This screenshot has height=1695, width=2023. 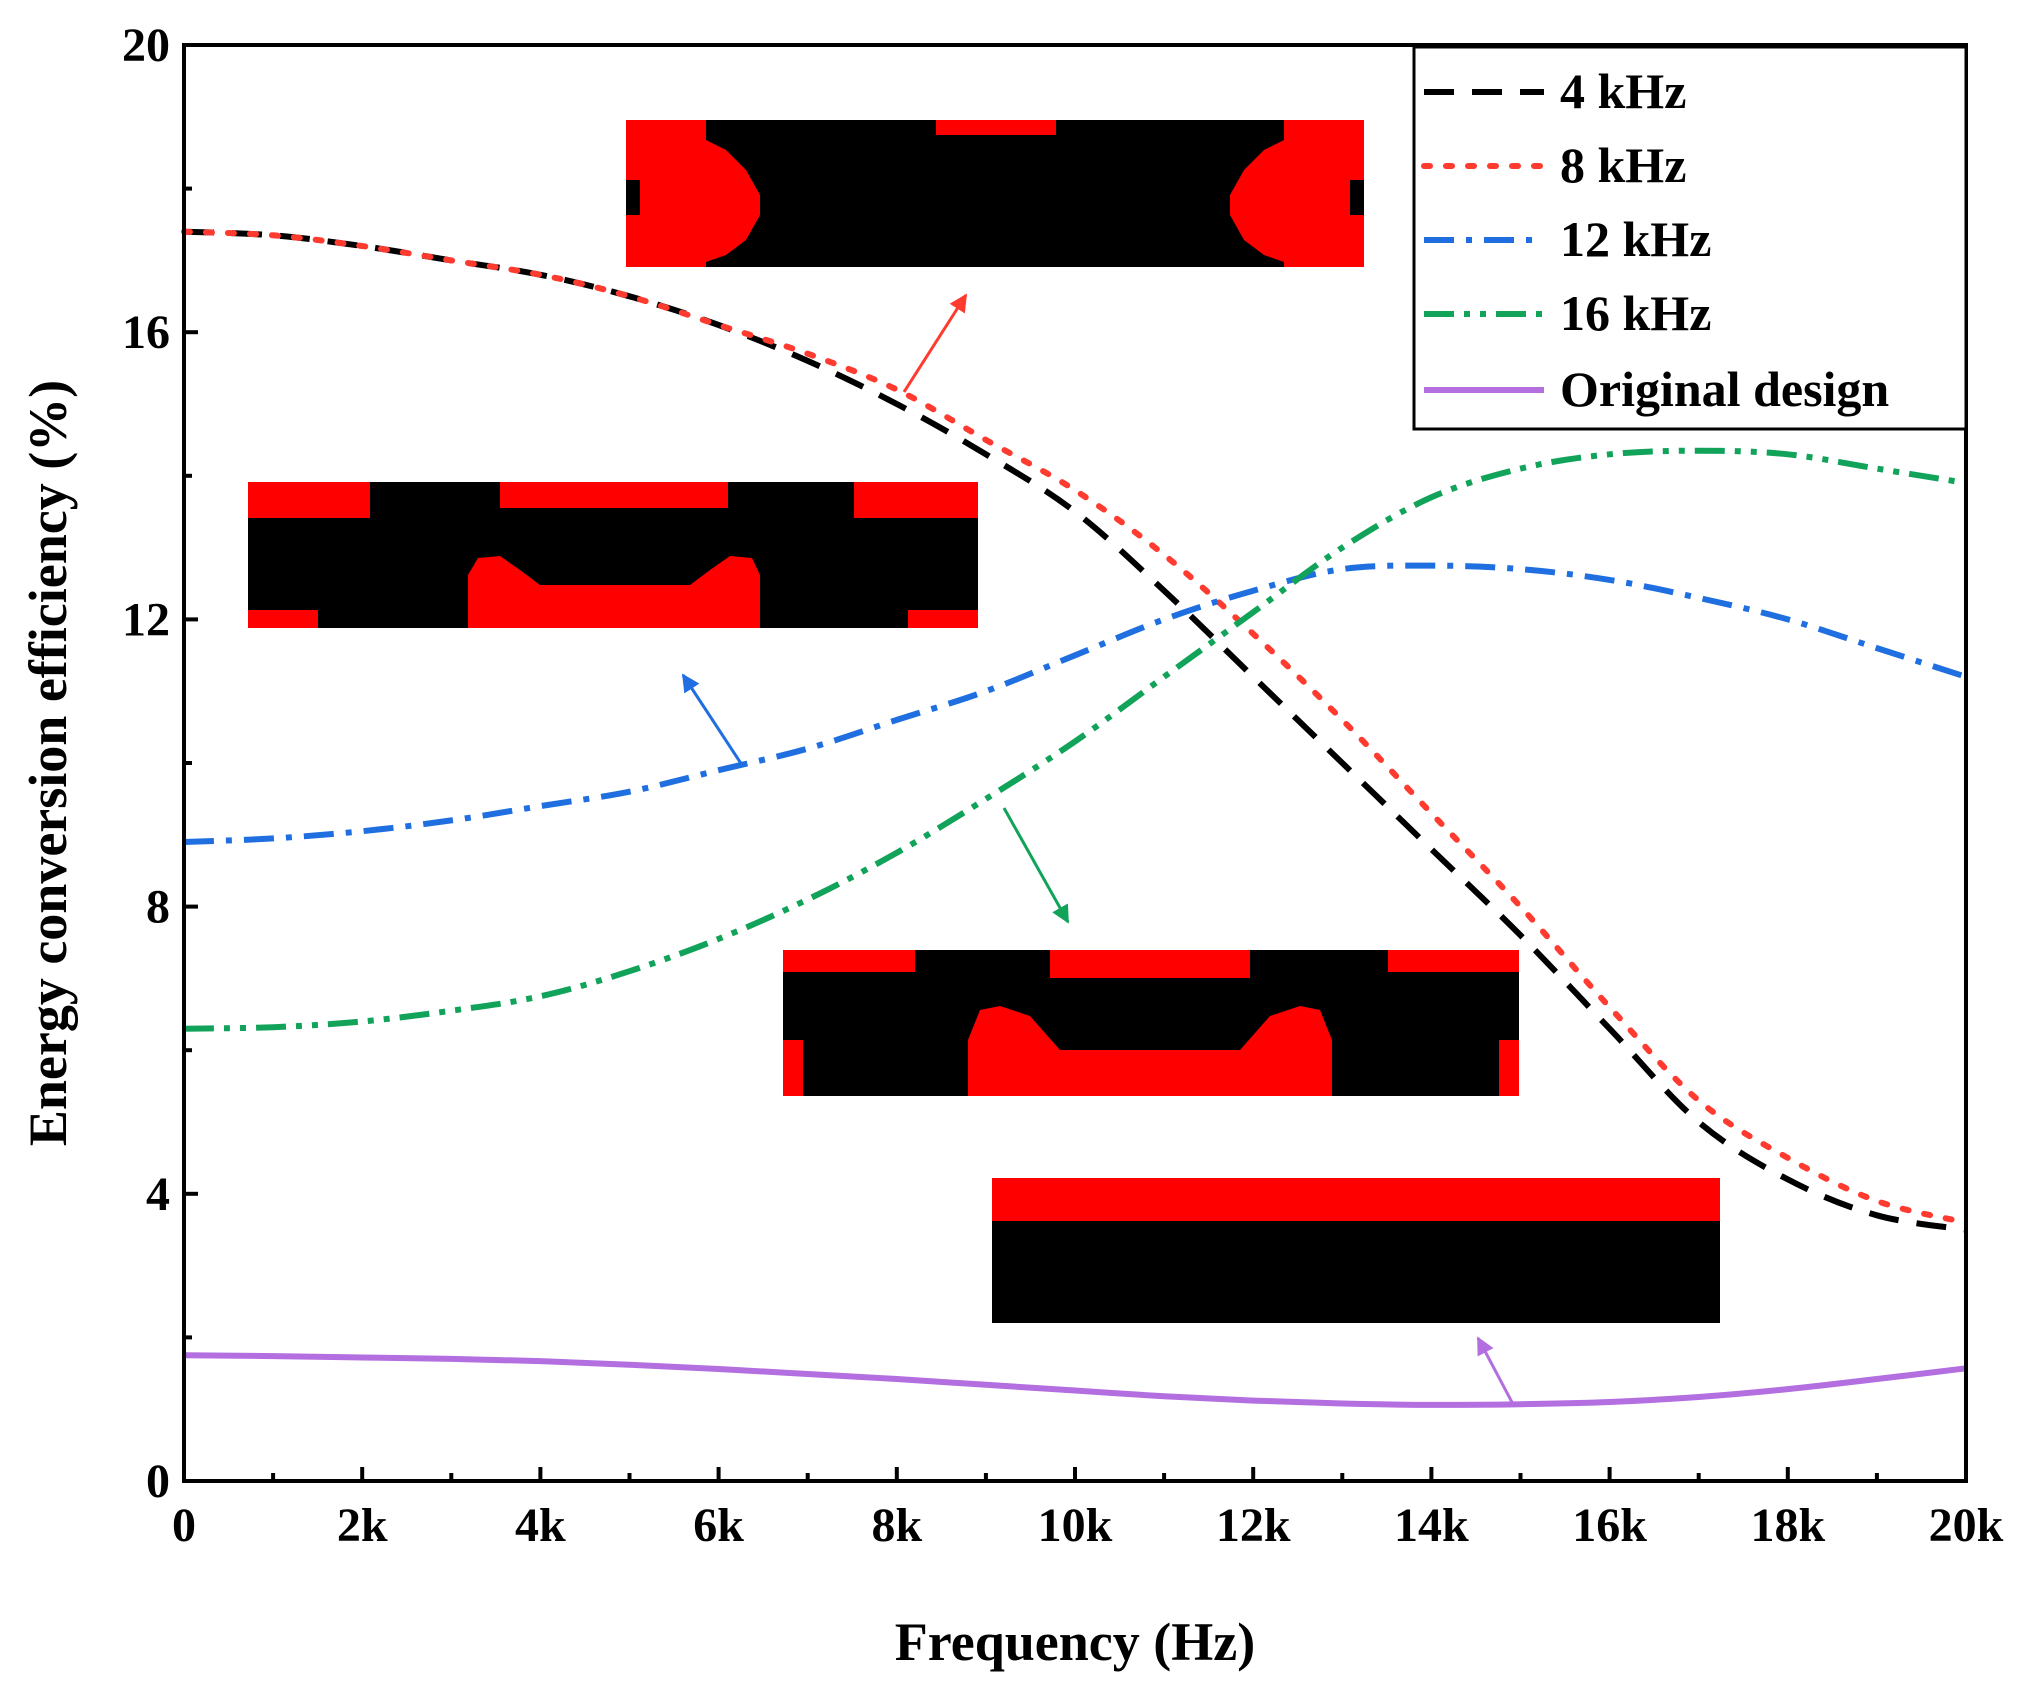 What do you see at coordinates (718, 1525) in the screenshot?
I see `x-tick-label: 6k` at bounding box center [718, 1525].